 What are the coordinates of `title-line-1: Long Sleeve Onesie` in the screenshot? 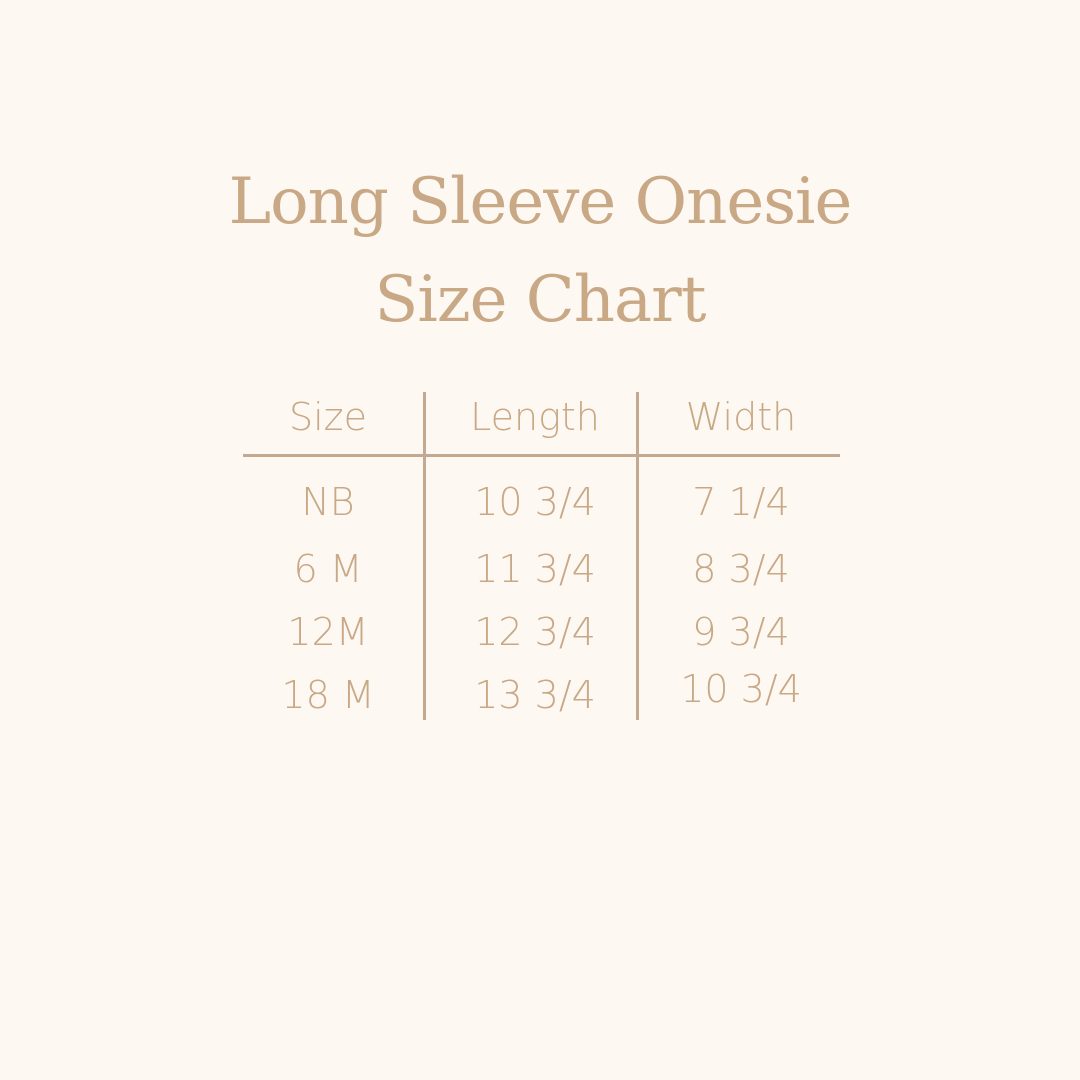 It's located at (540, 202).